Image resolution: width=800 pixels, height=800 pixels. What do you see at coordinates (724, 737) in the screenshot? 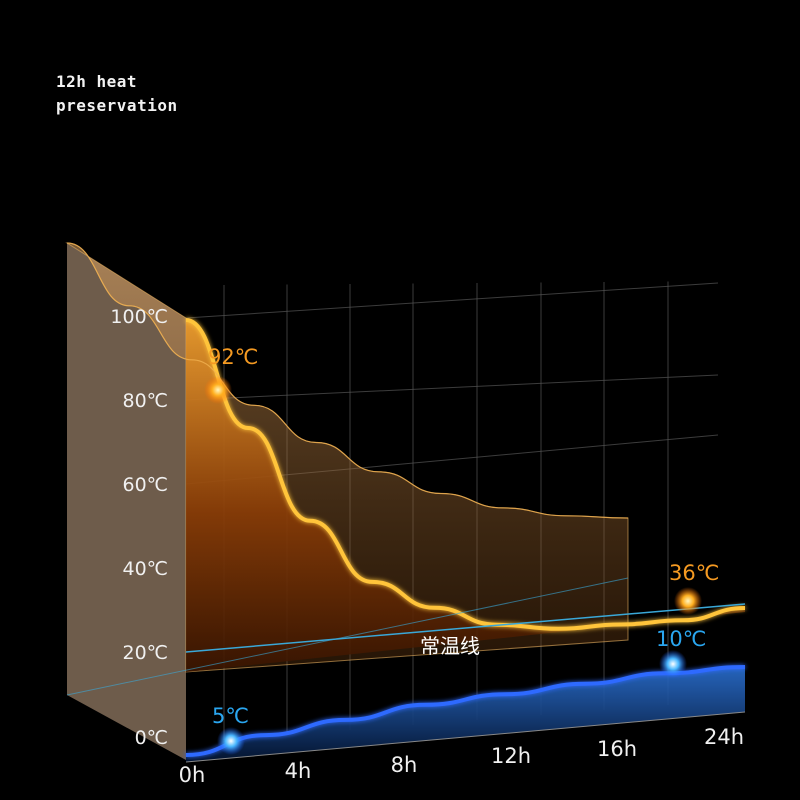
I see `x-tick-label: 24h` at bounding box center [724, 737].